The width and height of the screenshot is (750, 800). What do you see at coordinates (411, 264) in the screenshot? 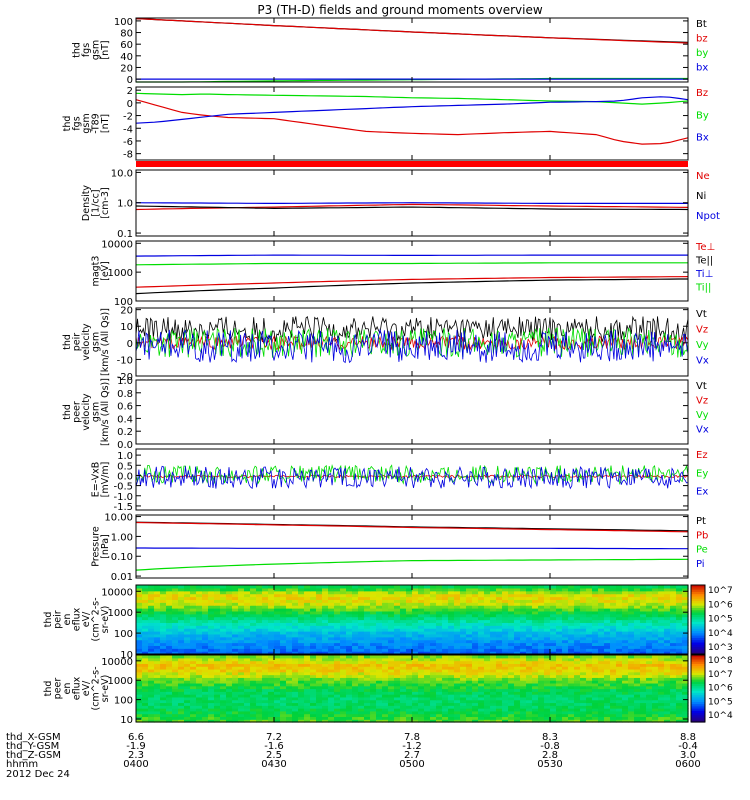
I see `series-line-ti` at bounding box center [411, 264].